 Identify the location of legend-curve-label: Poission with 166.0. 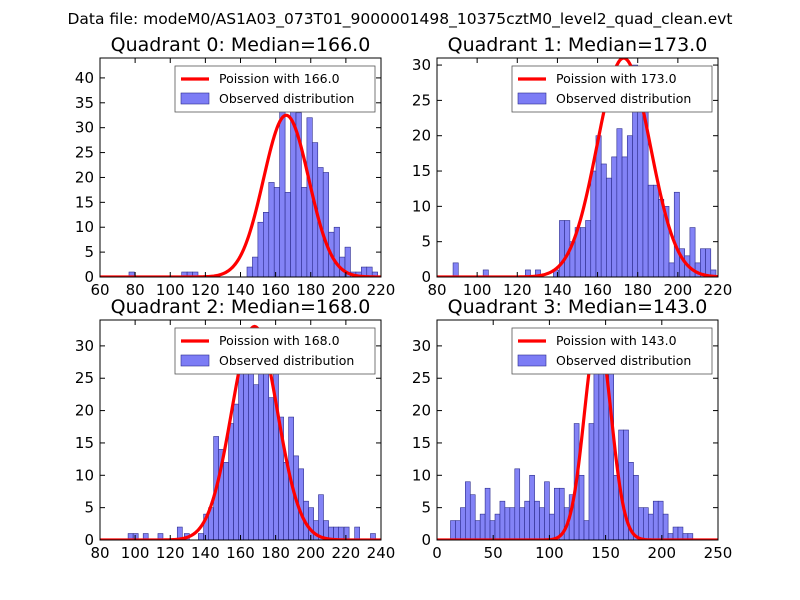
(279, 78).